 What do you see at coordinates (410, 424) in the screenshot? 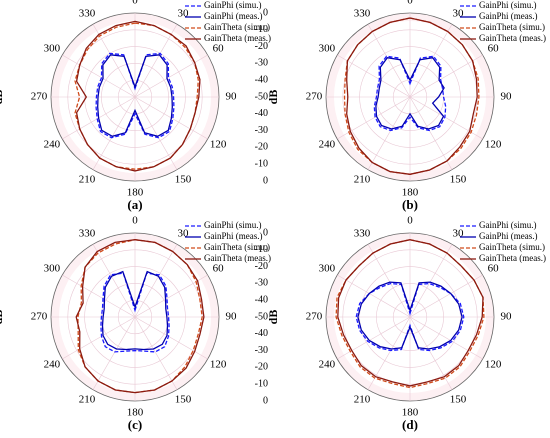
I see `panel-label: (d)` at bounding box center [410, 424].